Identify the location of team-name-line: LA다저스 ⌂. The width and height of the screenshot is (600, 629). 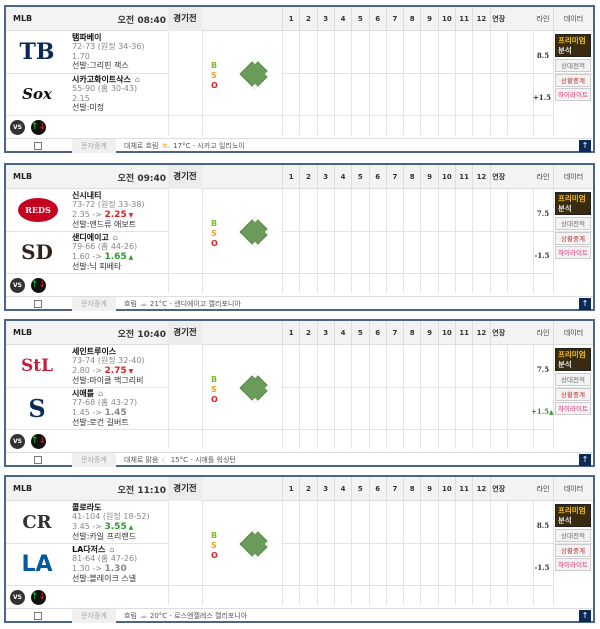
(104, 549).